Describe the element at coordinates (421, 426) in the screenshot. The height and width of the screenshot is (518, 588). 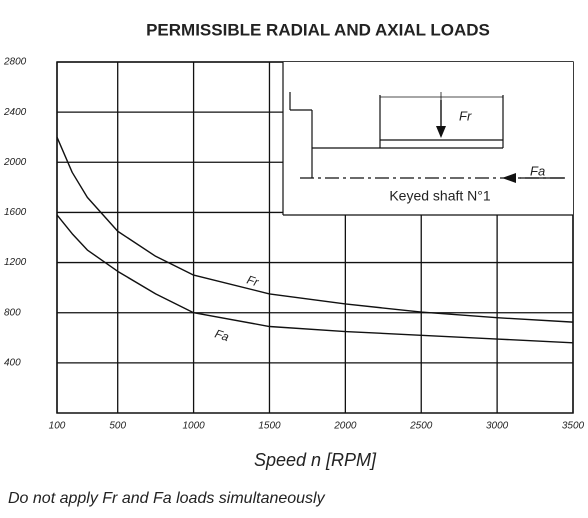
I see `x-tick-label: 2500` at that location.